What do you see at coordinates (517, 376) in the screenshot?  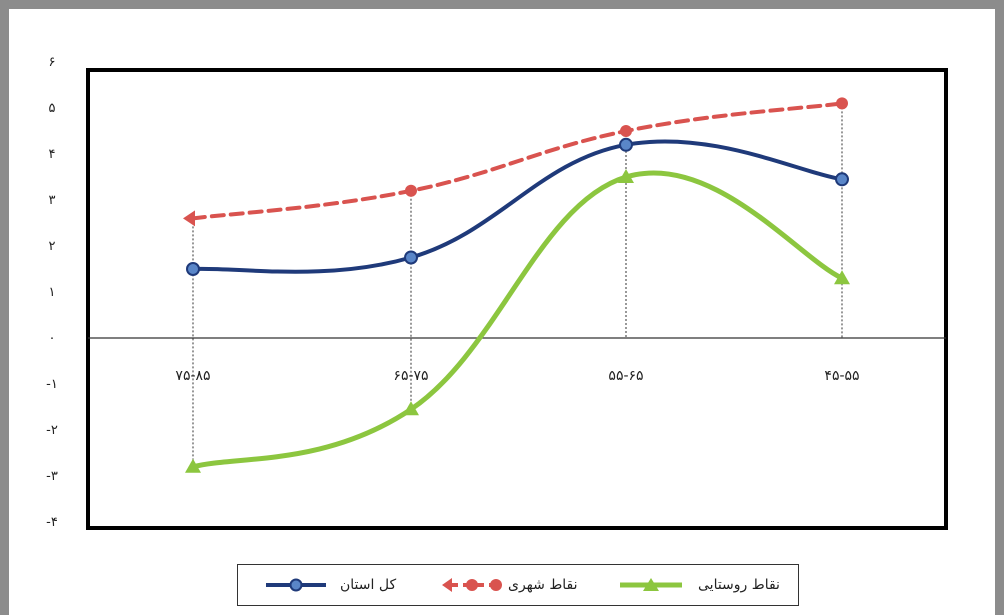 I see `x-axis-labels: ۷۵-۸۵ ۶۵-۷۵ ۵۵-۶۵ ۴۵-۵۵` at bounding box center [517, 376].